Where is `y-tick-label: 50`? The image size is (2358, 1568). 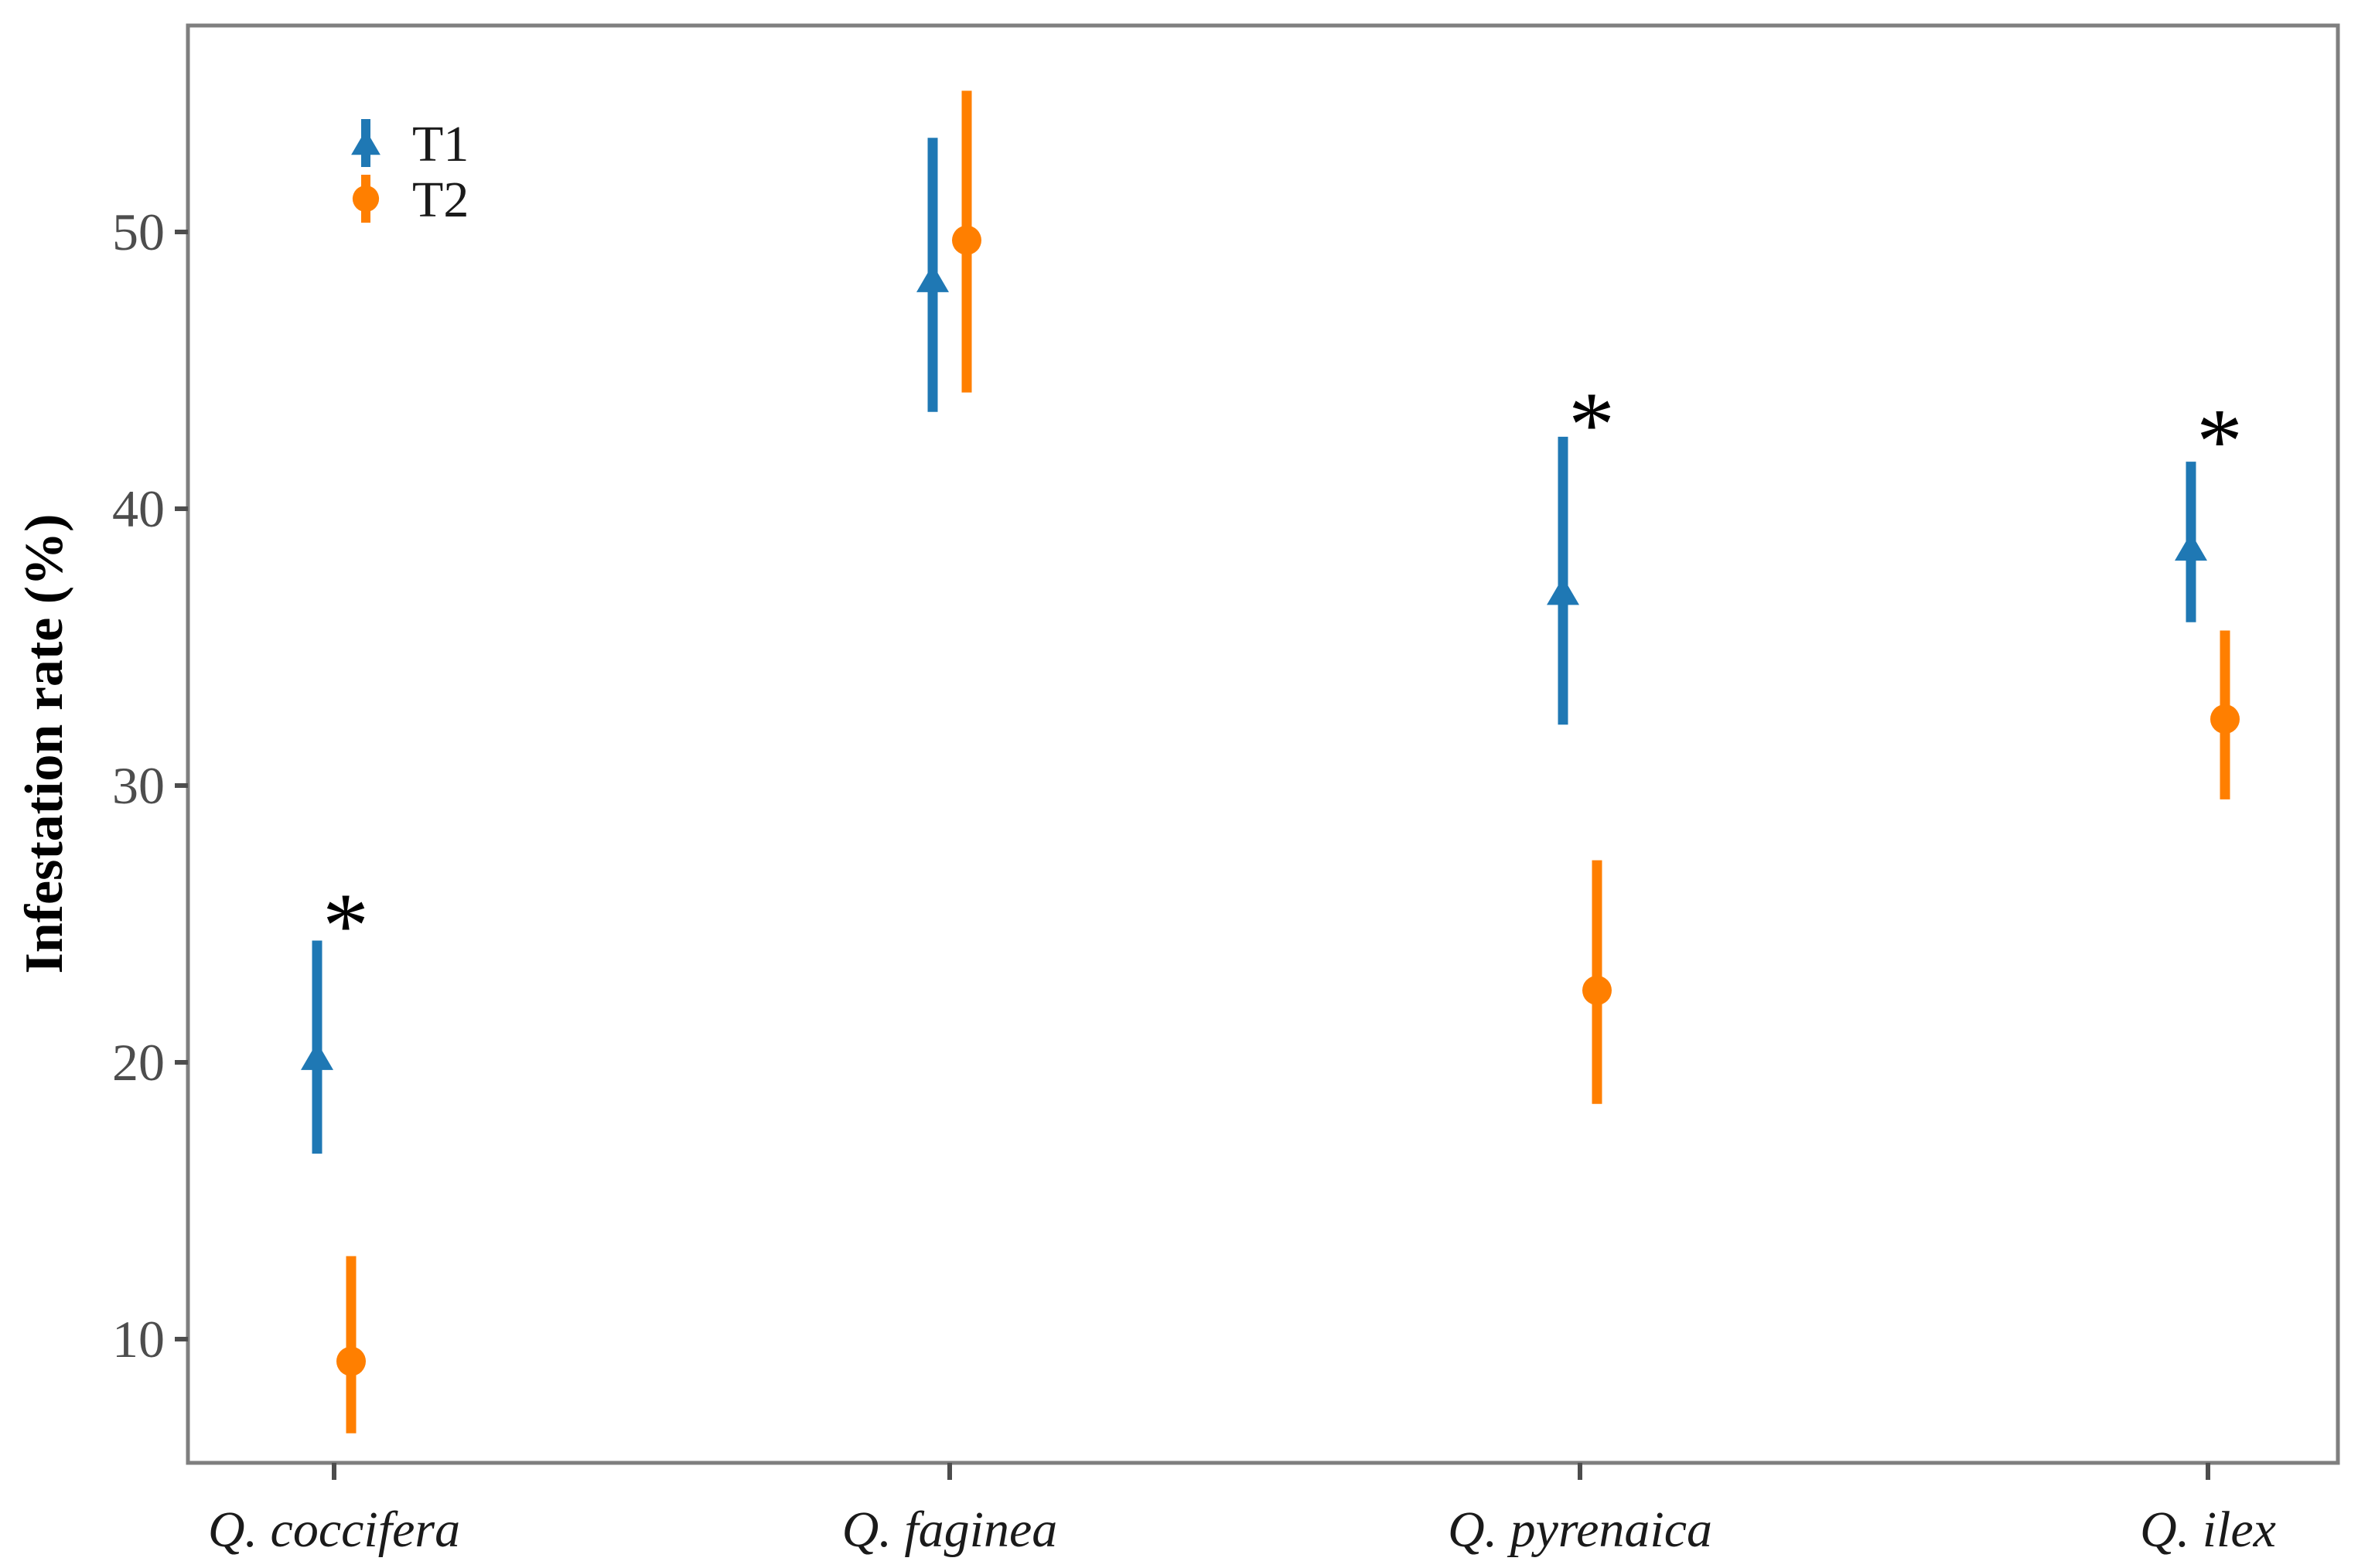
y-tick-label: 50 is located at coordinates (138, 232).